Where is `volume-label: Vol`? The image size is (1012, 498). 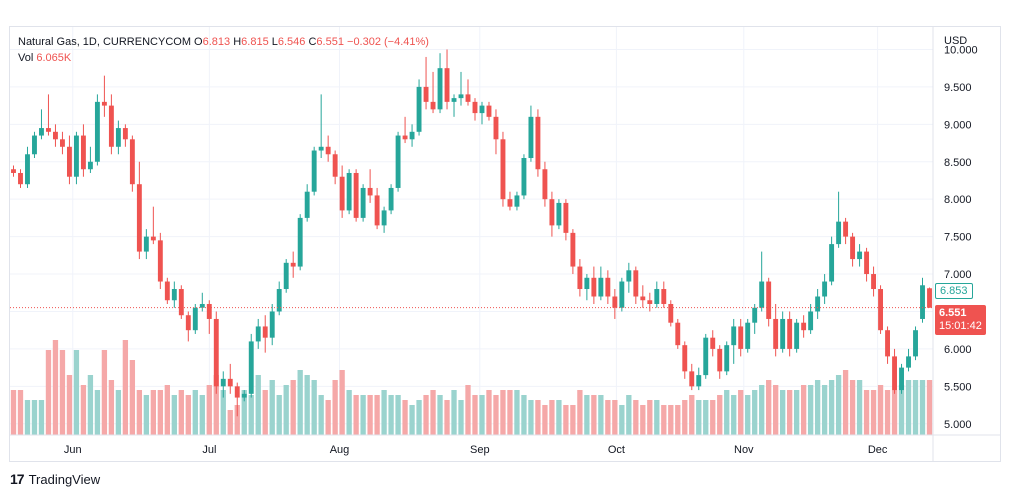 volume-label: Vol is located at coordinates (26, 58).